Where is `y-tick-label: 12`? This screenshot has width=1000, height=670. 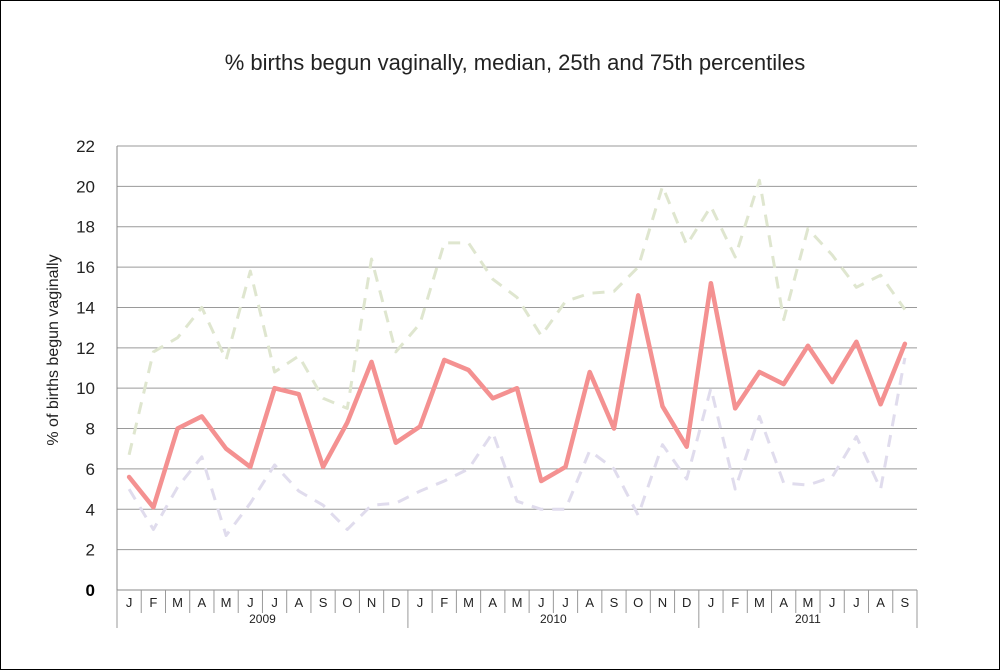 y-tick-label: 12 is located at coordinates (85, 348).